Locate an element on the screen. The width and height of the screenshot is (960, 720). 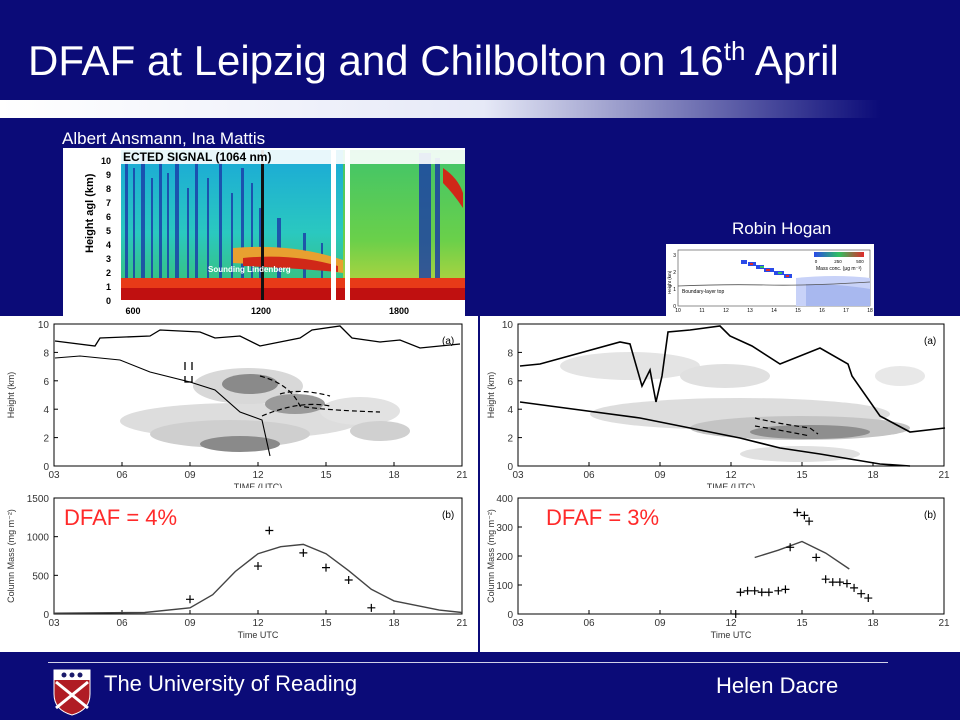
y-axis-label: Height (km) is located at coordinates (11, 395).